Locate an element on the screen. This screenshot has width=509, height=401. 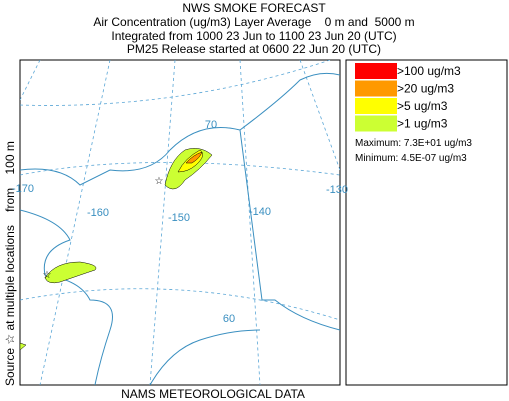
title: NWS SMOKE FORECAST is located at coordinates (254, 8).